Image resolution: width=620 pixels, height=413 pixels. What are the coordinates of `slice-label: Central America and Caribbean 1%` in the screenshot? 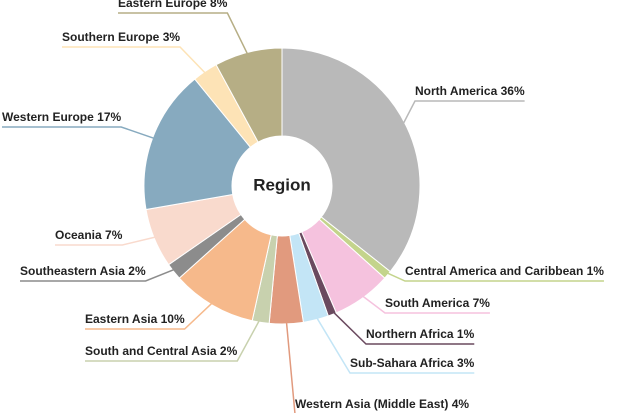 It's located at (504, 271).